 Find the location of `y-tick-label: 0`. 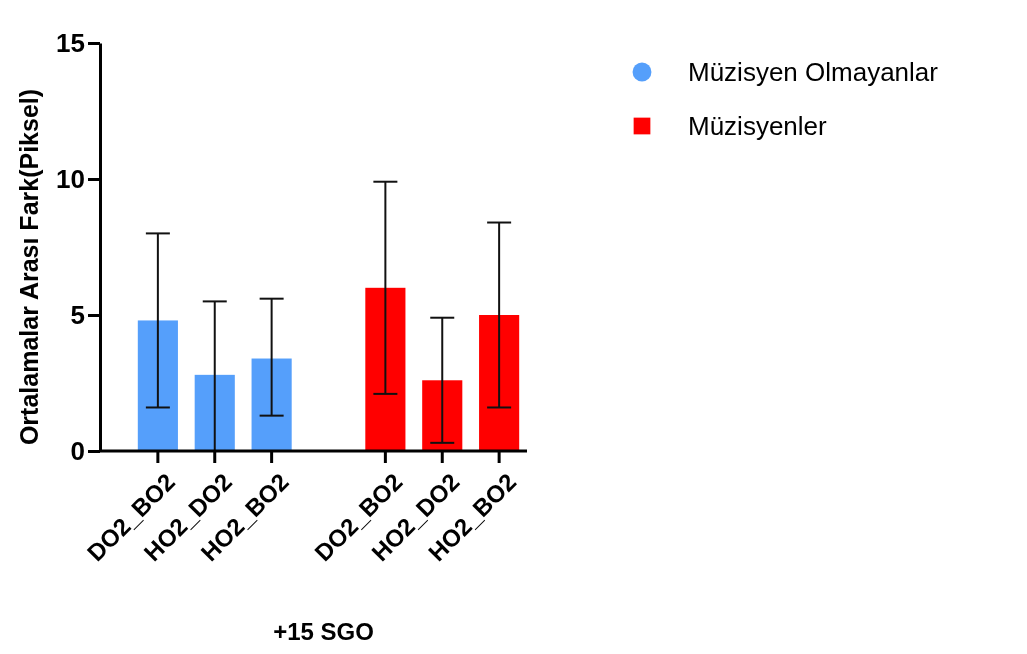

y-tick-label: 0 is located at coordinates (77, 450).